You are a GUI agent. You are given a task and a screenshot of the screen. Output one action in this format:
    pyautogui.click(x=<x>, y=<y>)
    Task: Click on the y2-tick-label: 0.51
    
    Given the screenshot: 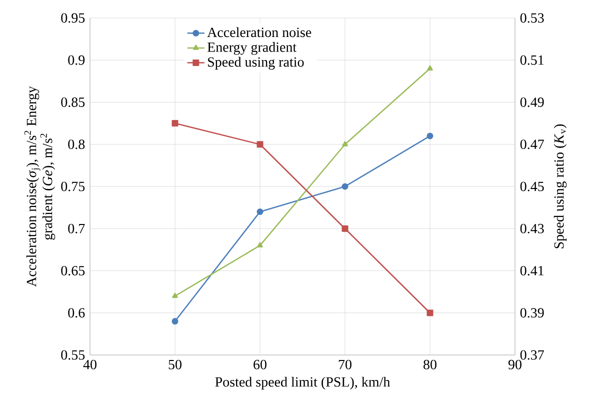 What is the action you would take?
    pyautogui.click(x=532, y=60)
    